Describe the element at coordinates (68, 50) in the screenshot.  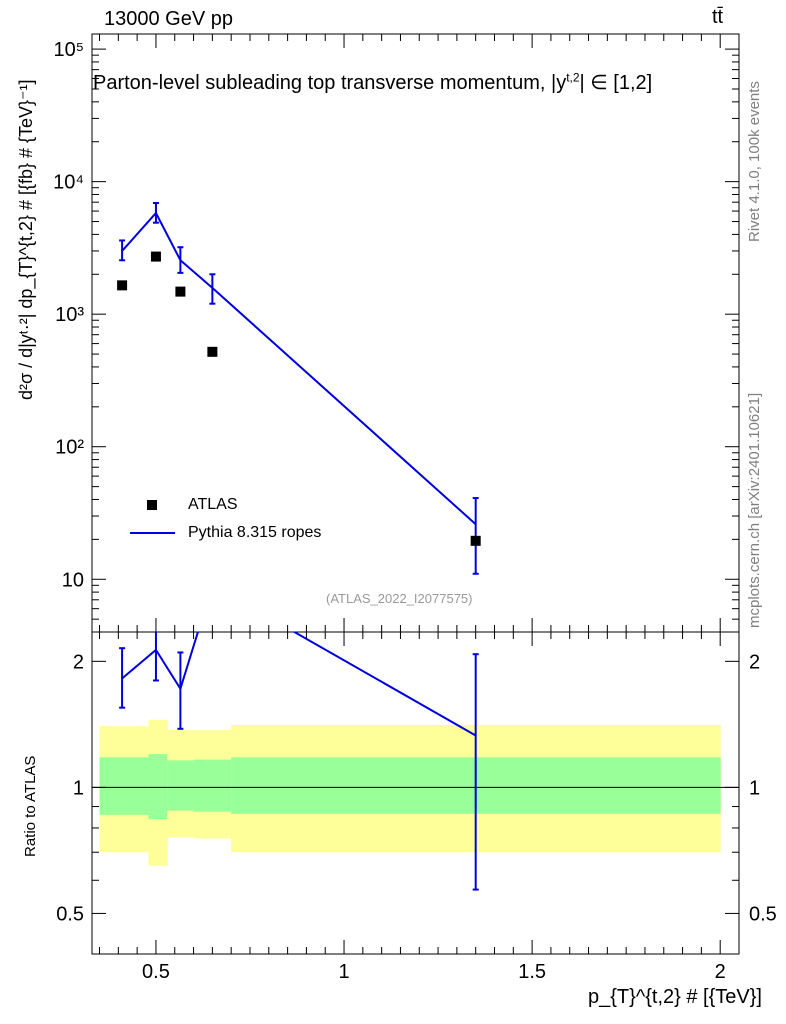
I see `y-tick-label: 10⁵` at that location.